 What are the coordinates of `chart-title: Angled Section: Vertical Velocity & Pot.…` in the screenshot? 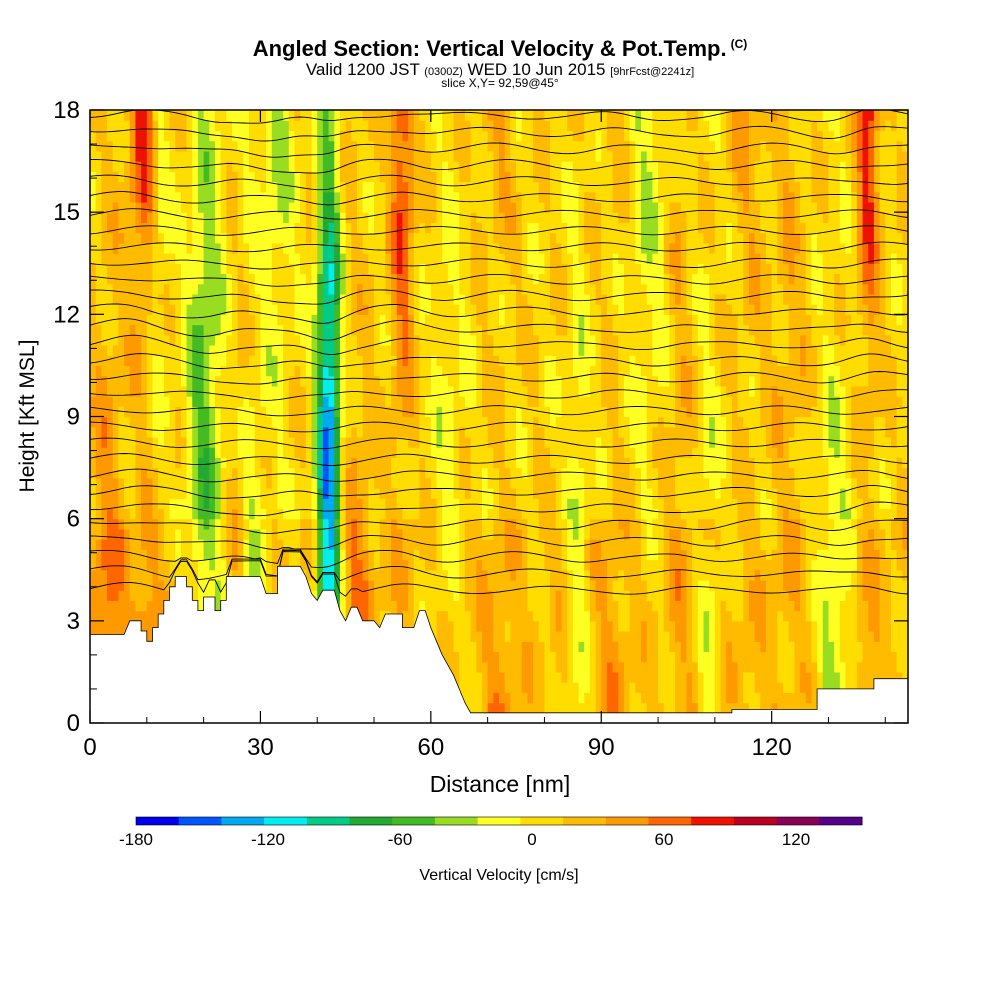 It's located at (500, 49).